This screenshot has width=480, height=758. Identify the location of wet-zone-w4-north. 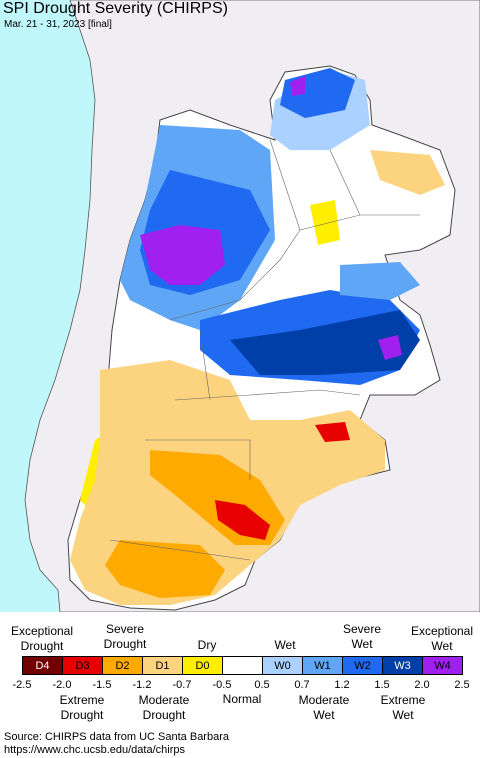
(297, 86).